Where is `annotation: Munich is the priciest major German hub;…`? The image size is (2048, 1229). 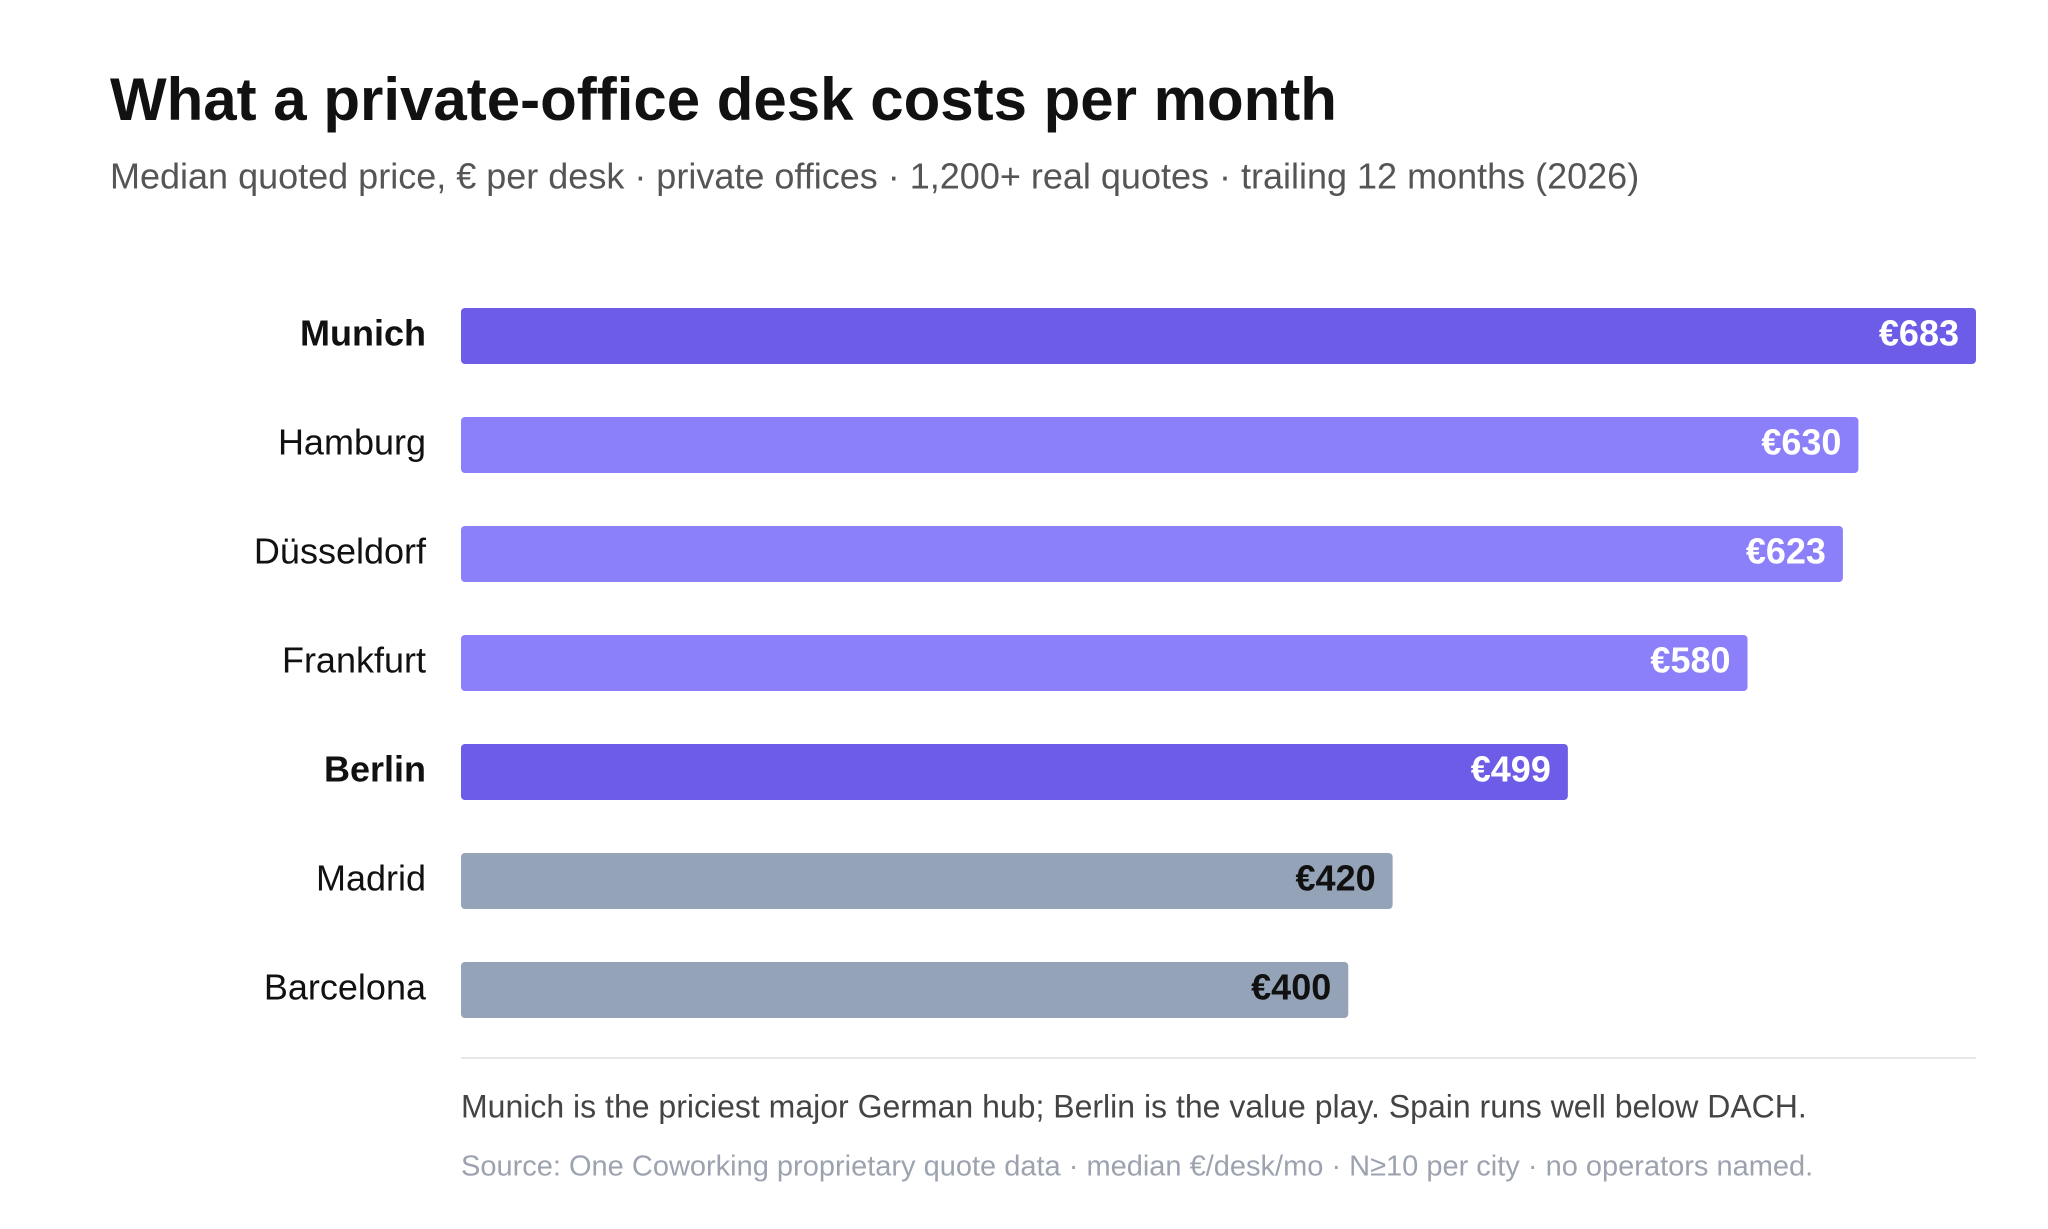
annotation: Munich is the priciest major German hub;… is located at coordinates (1134, 1106).